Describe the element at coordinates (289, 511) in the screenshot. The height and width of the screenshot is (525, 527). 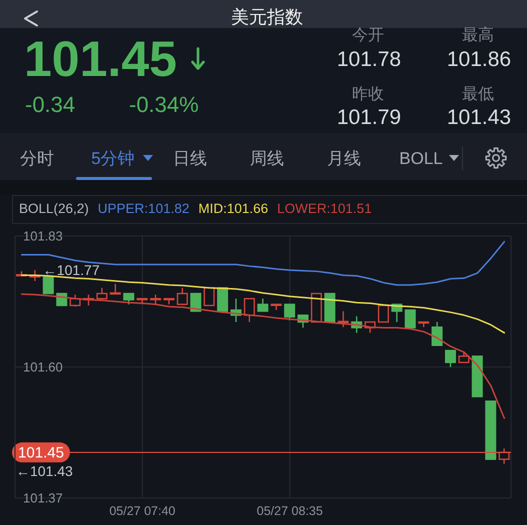
I see `x-tick-label: 05/27 08:35` at that location.